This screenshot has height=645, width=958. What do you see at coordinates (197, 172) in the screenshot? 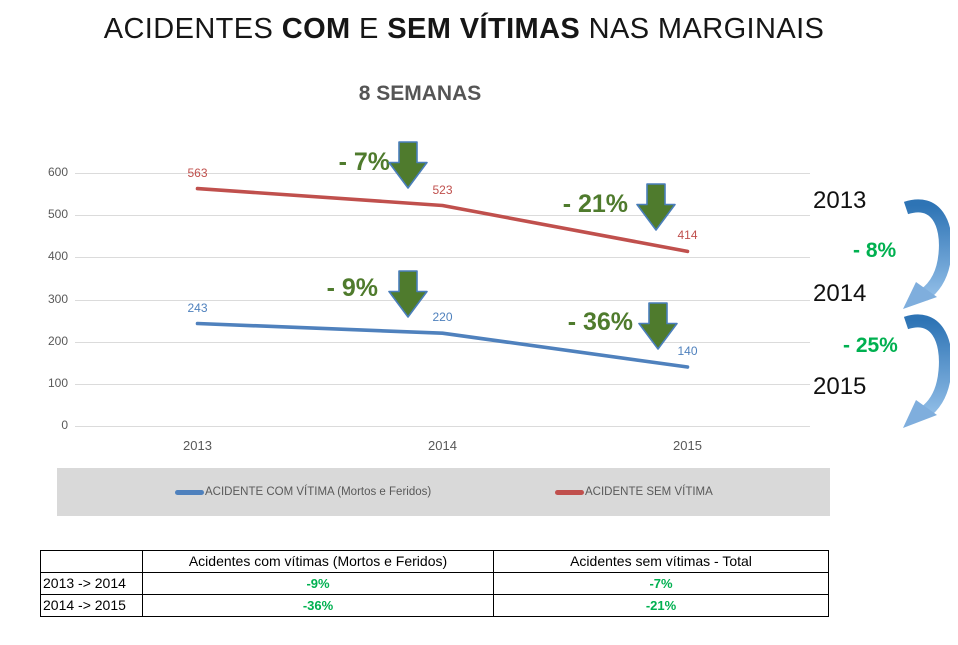
I see `data-point-label: 563` at bounding box center [197, 172].